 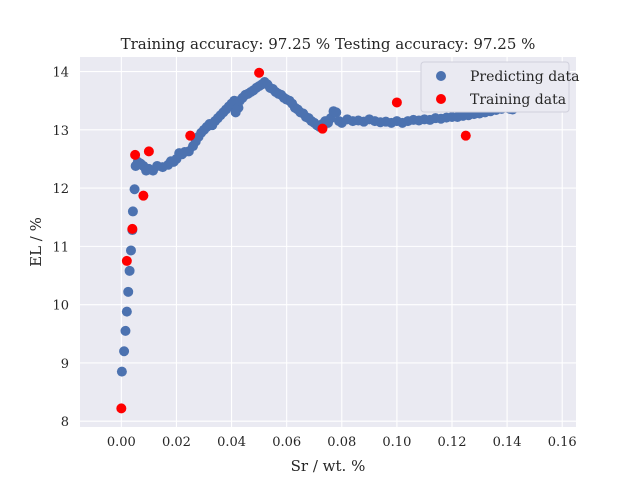 I want to click on legend-marker-training, so click(x=441, y=99).